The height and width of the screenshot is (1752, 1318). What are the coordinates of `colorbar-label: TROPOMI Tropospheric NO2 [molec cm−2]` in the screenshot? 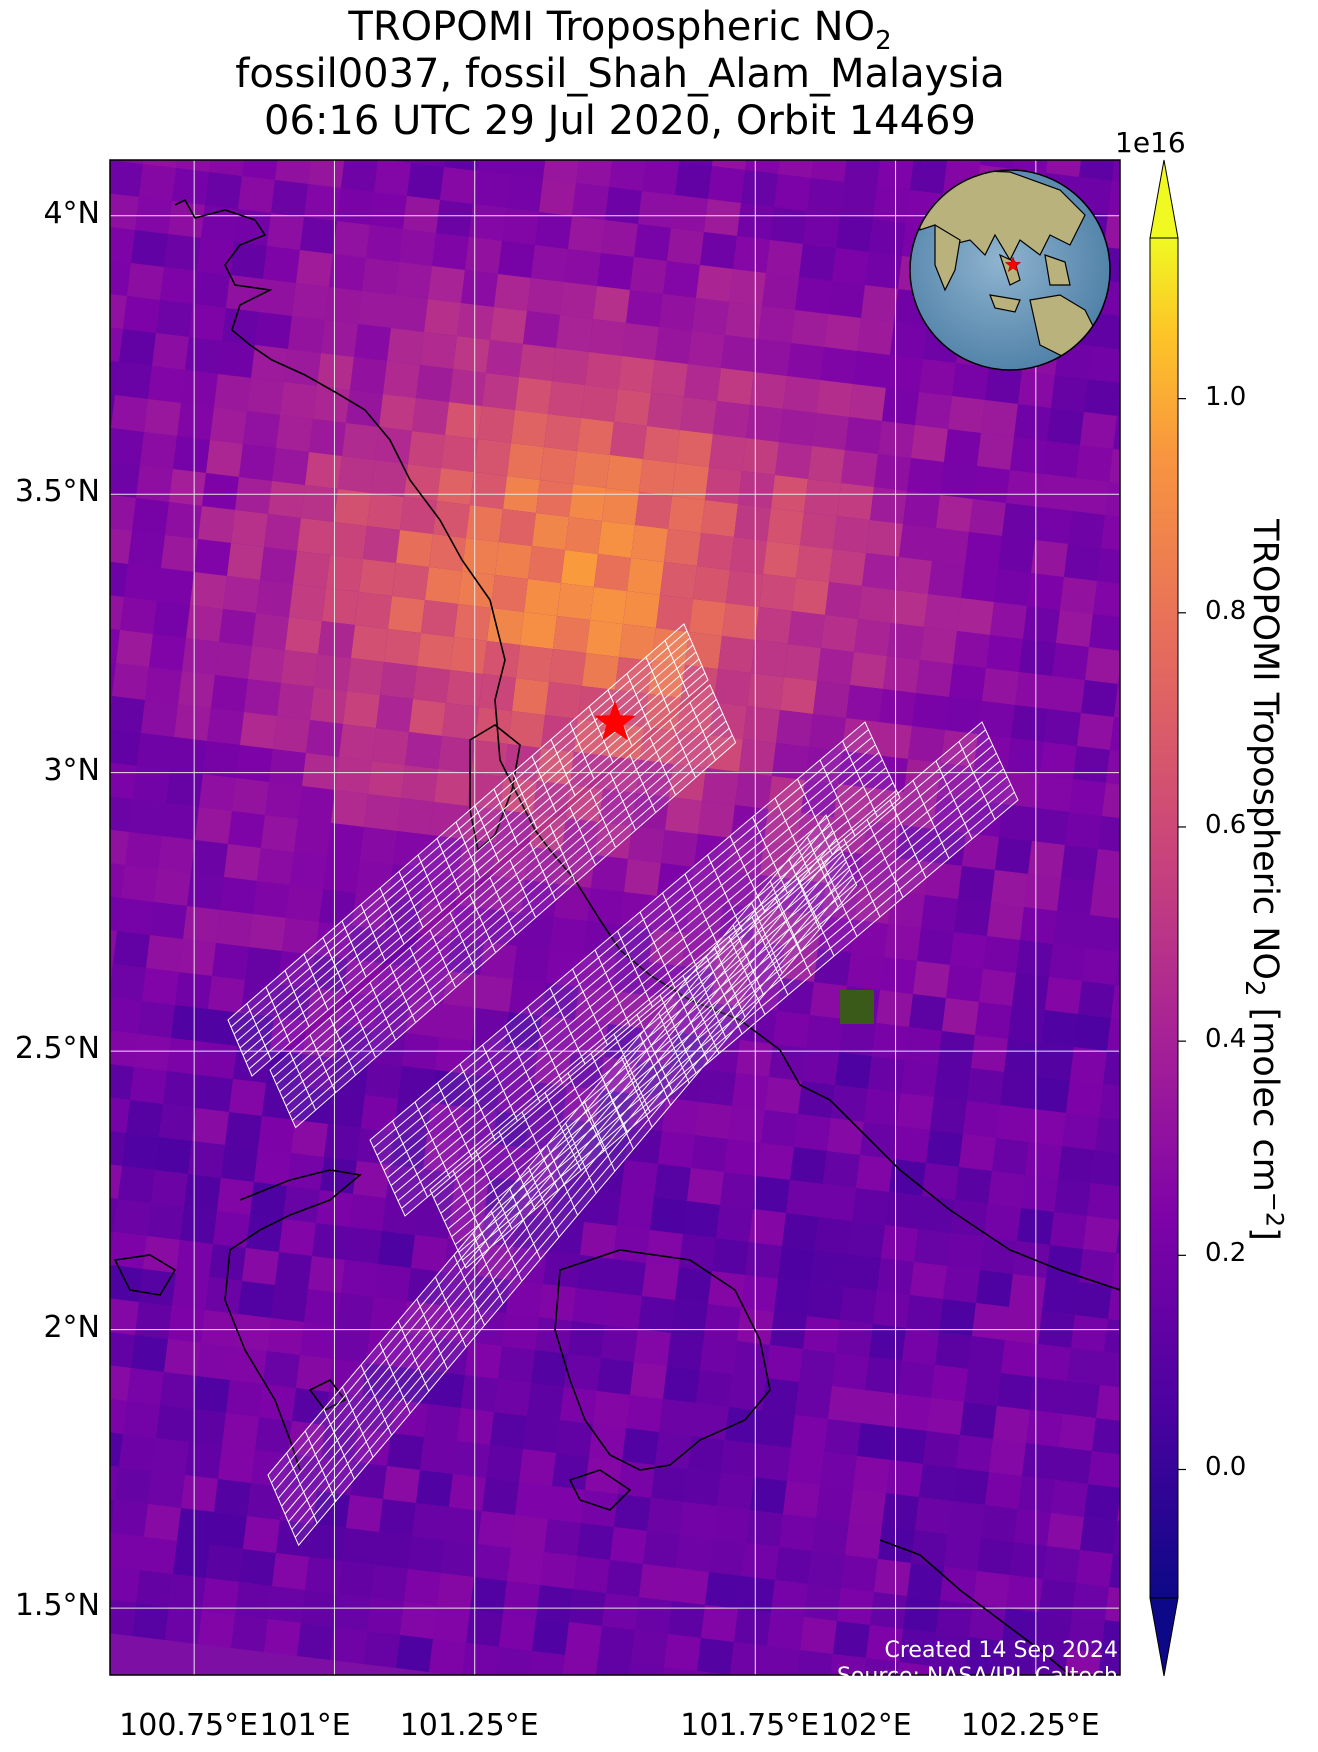 It's located at (1264, 880).